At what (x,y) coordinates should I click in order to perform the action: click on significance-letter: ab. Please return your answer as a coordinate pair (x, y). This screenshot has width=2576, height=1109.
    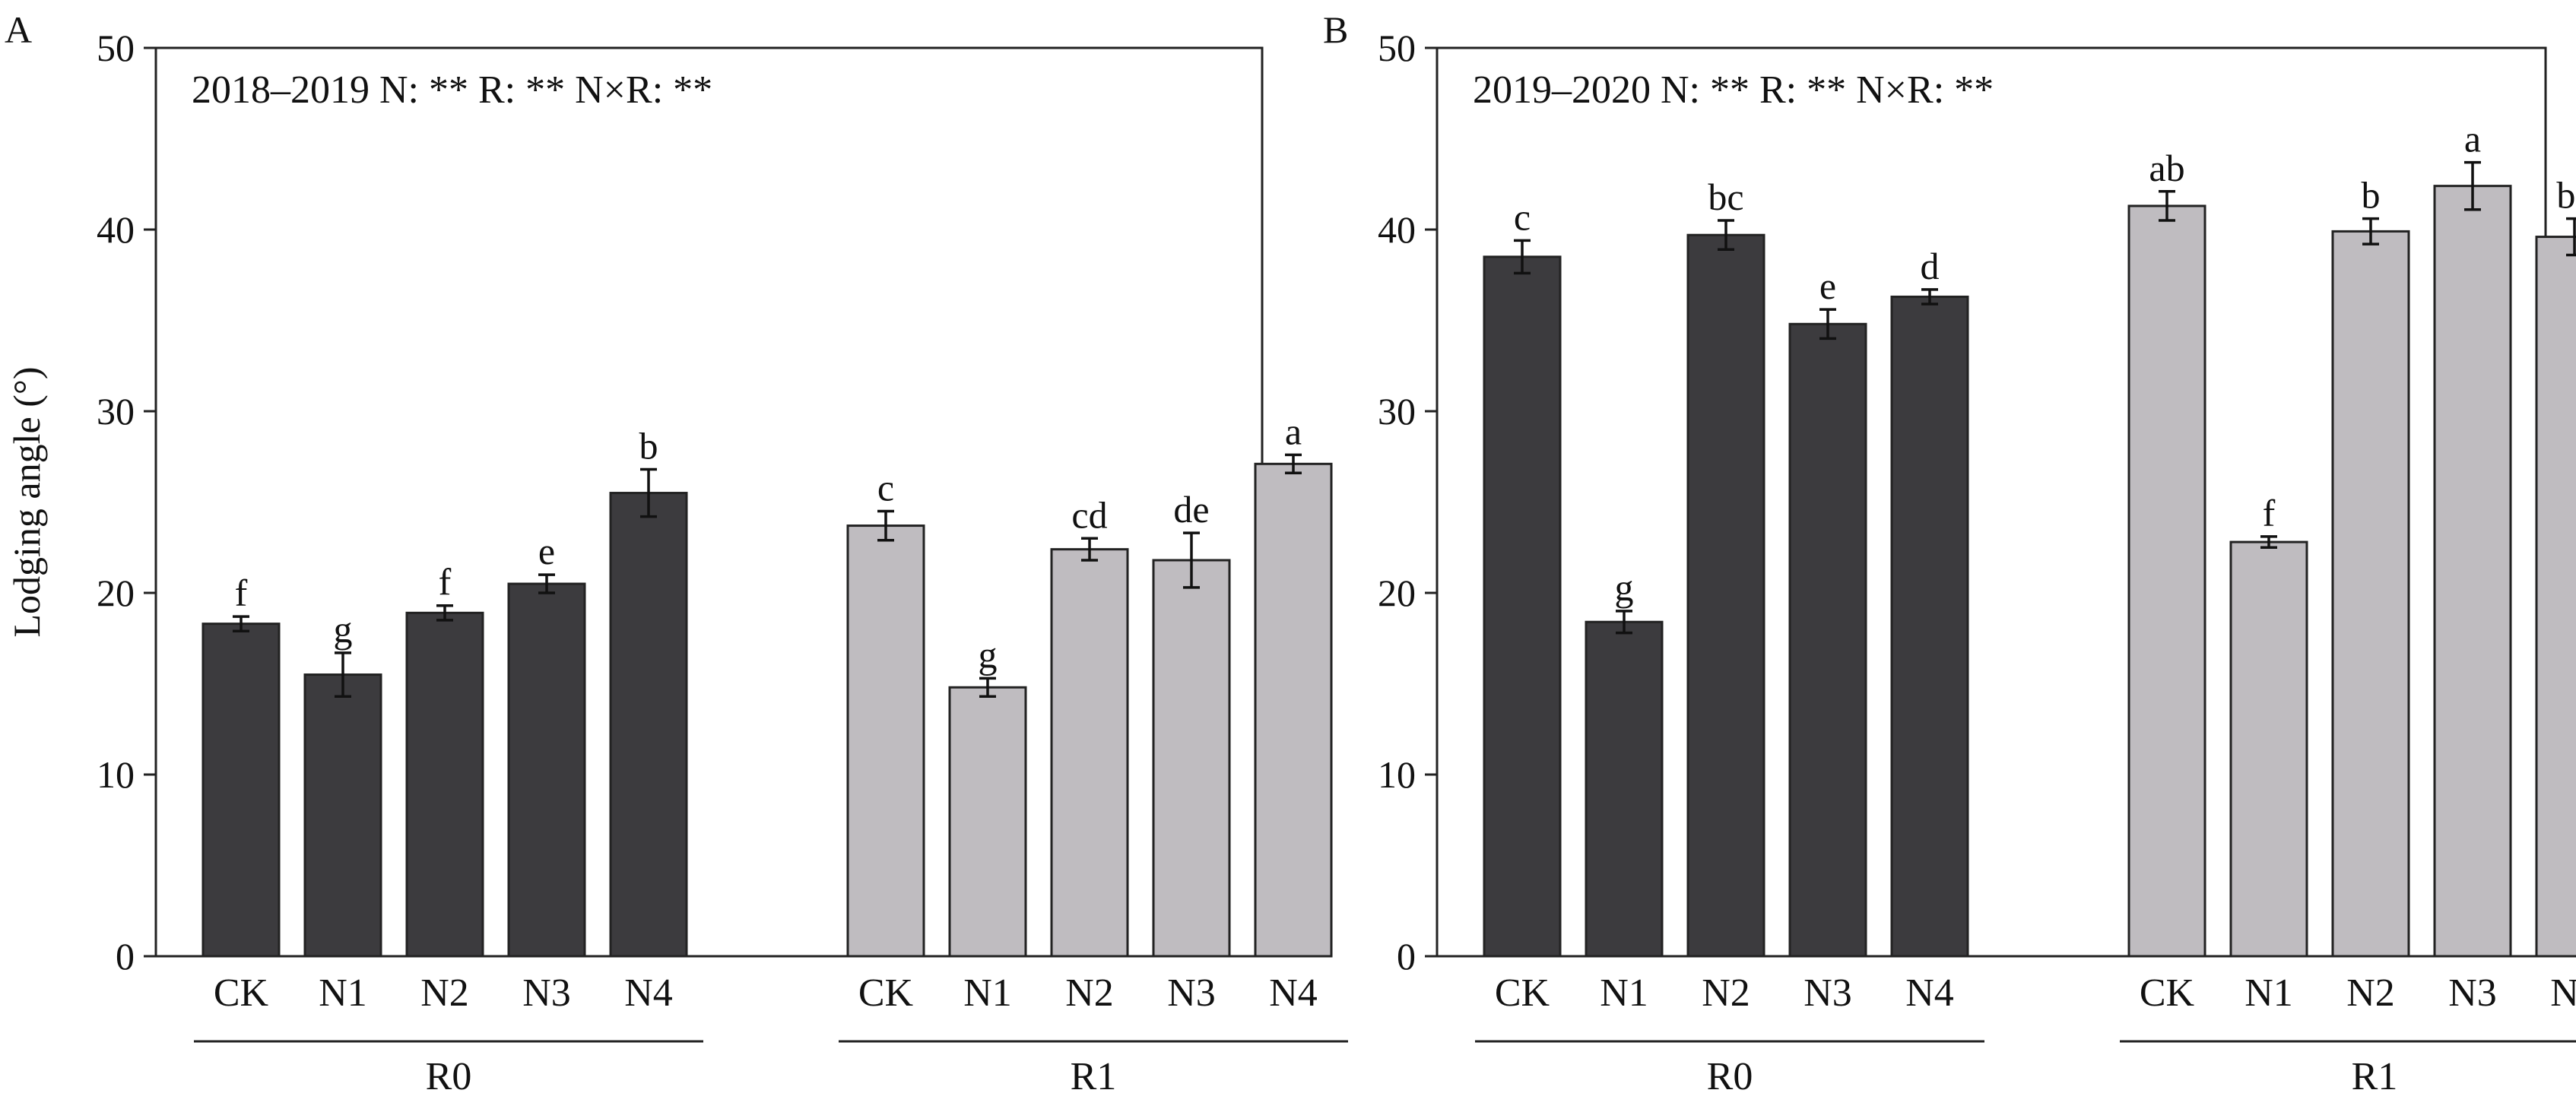
    Looking at the image, I should click on (2166, 168).